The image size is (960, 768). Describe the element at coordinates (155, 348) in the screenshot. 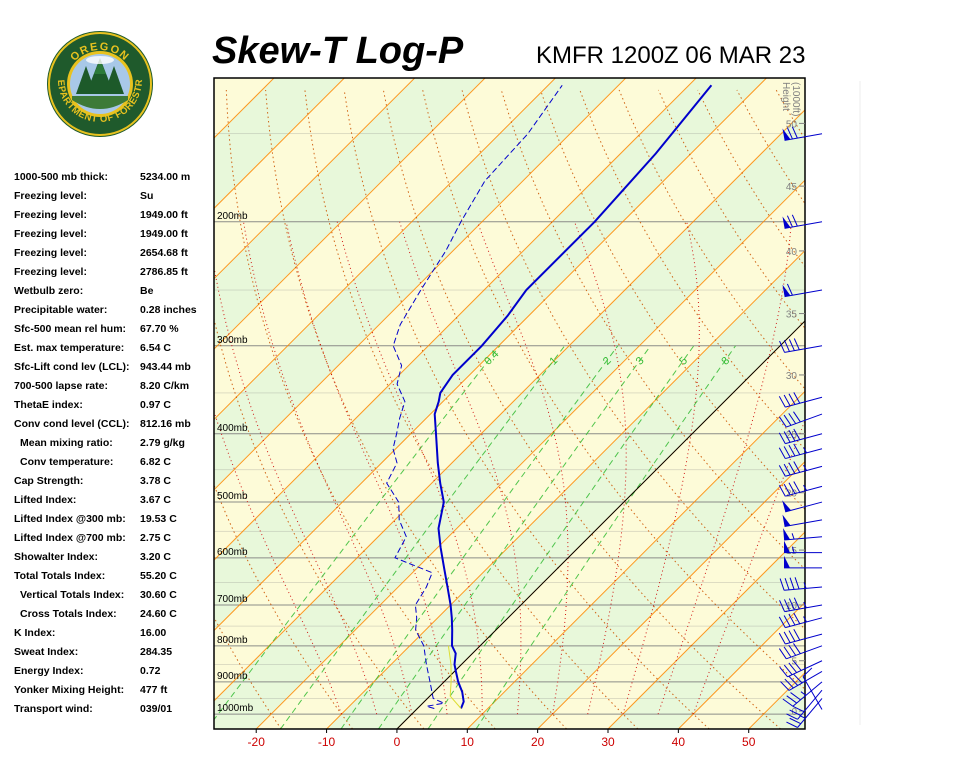

I see `stat-value: 6.54 C` at that location.